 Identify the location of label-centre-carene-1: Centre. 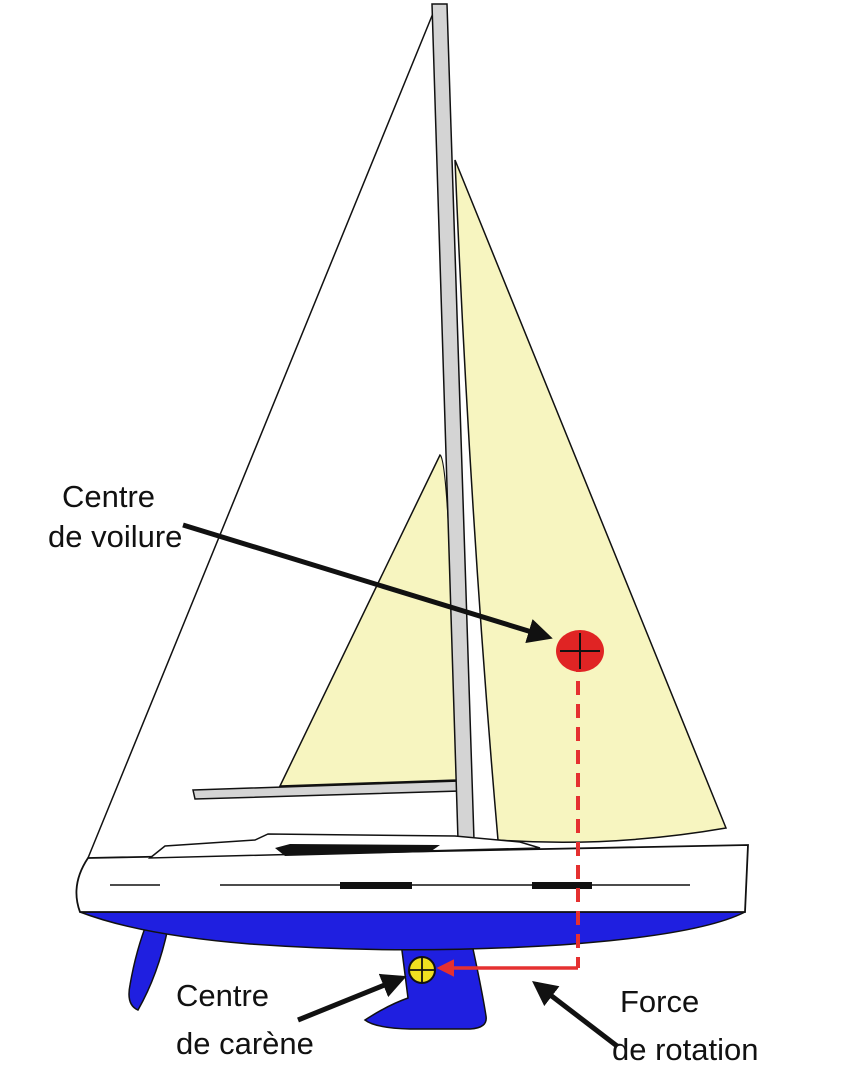
(222, 995).